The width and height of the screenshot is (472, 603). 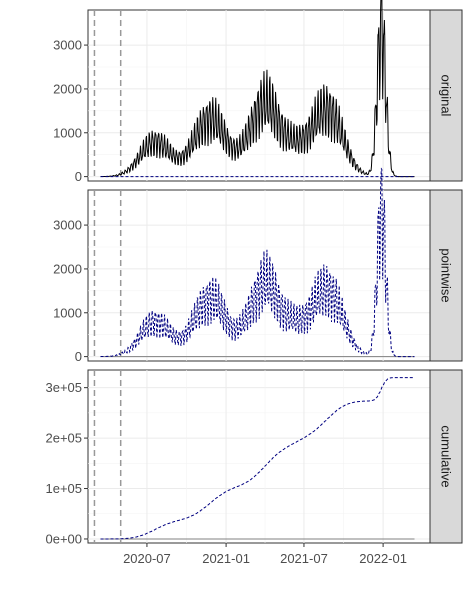 What do you see at coordinates (63, 488) in the screenshot?
I see `y-tick-label: 1e+05` at bounding box center [63, 488].